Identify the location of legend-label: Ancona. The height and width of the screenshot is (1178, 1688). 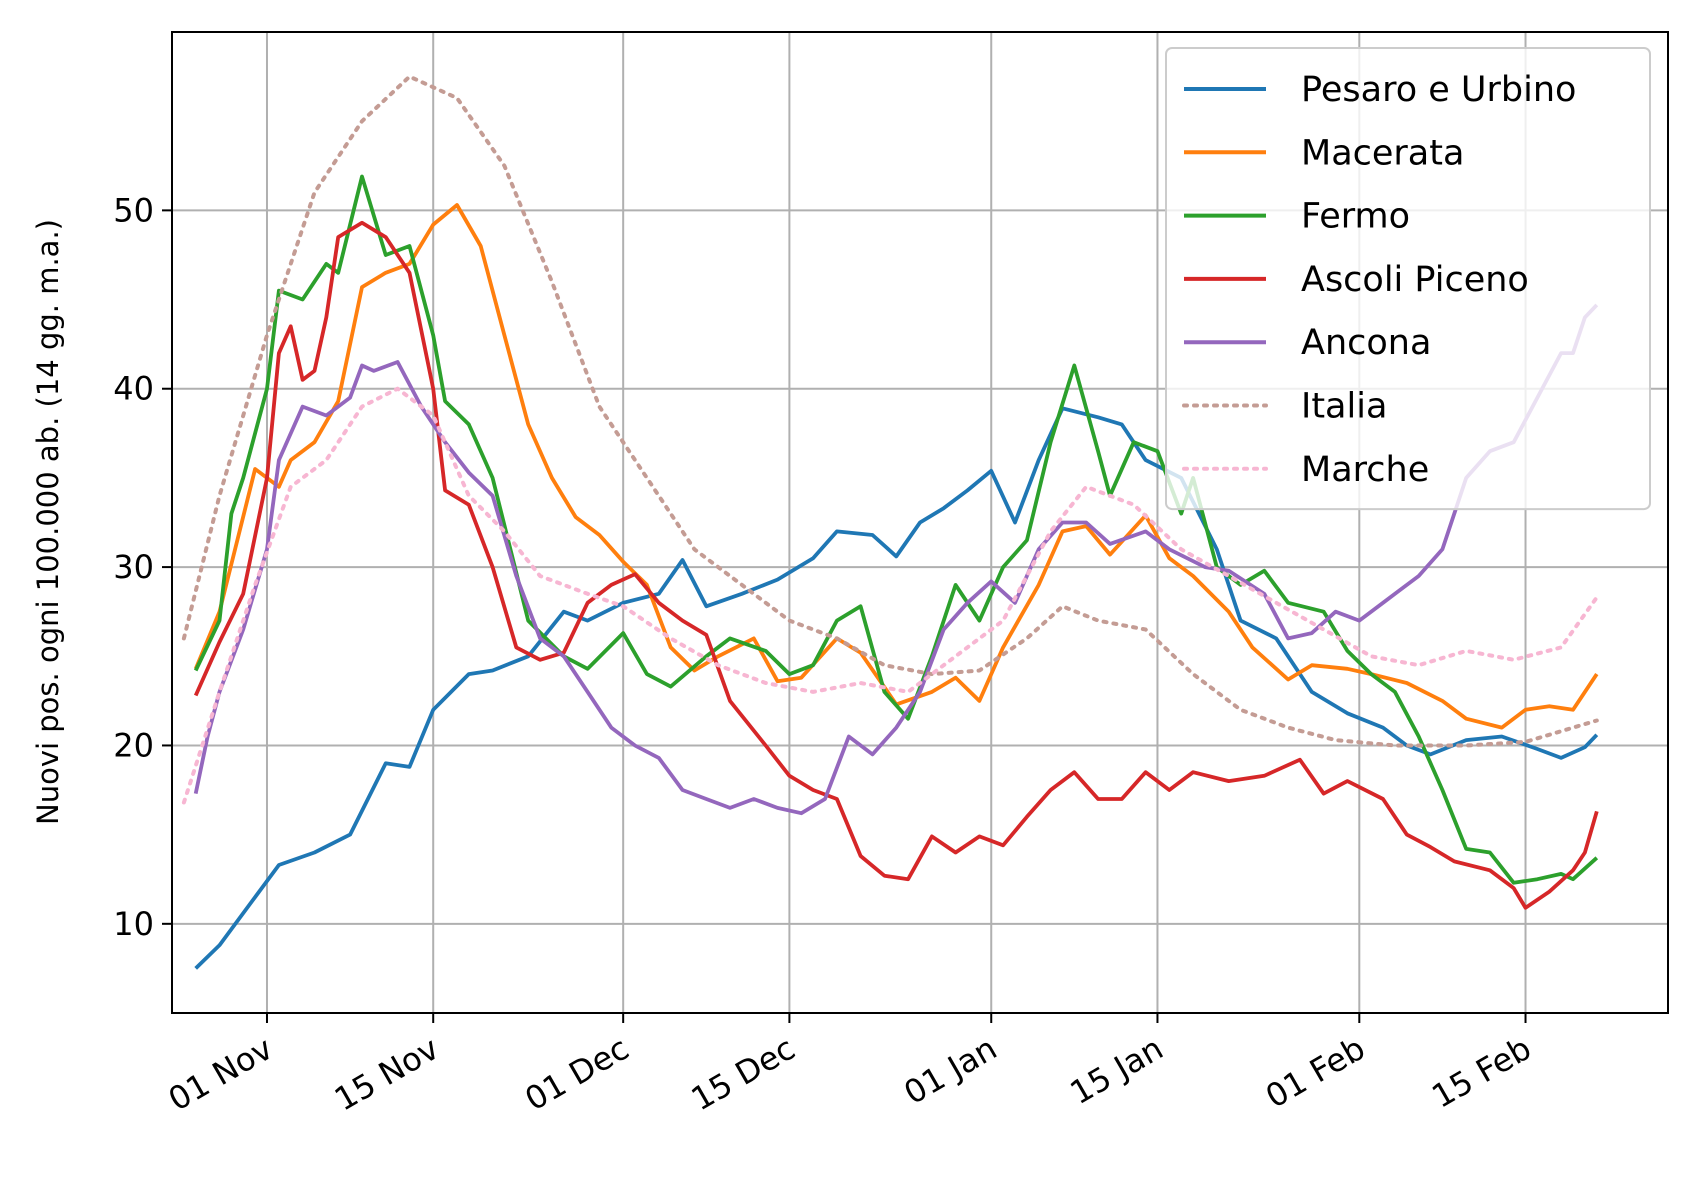
(1366, 343).